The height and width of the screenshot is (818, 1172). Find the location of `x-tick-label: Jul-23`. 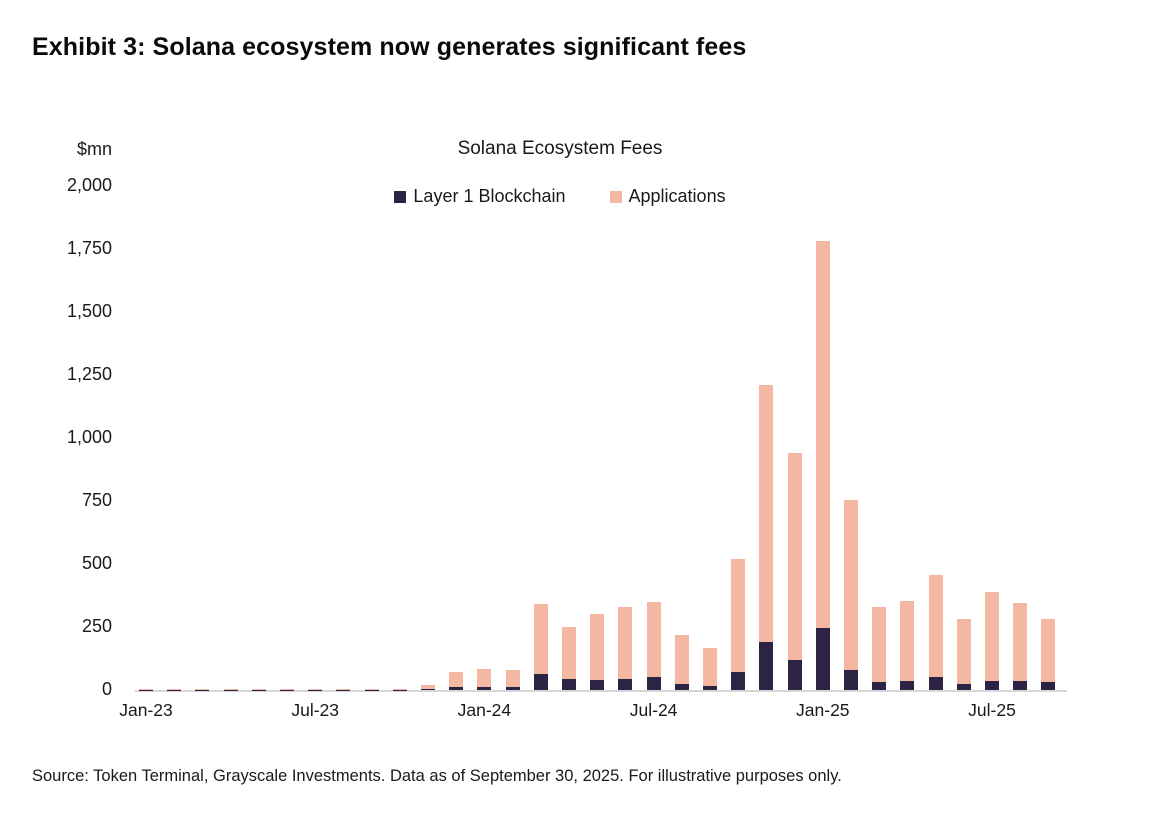

x-tick-label: Jul-23 is located at coordinates (315, 710).